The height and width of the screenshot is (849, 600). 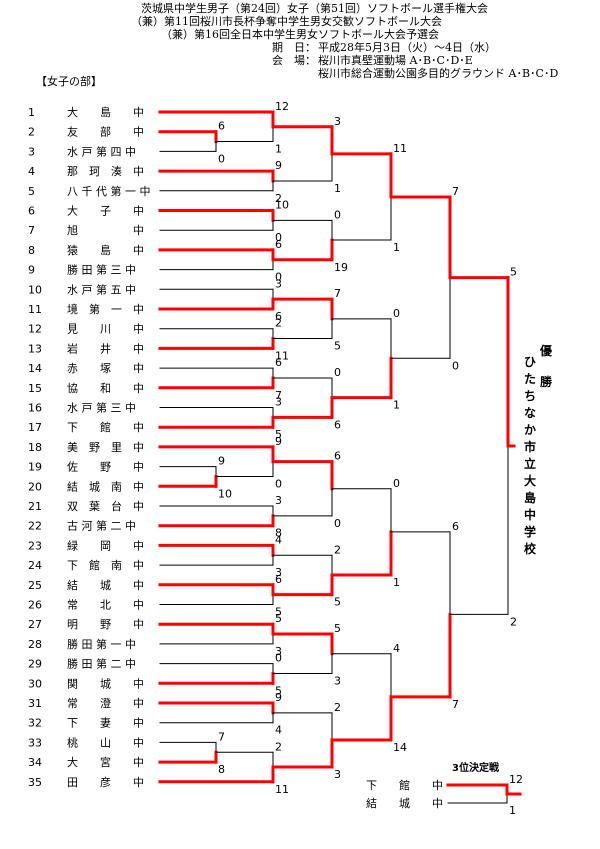 I want to click on team-name: 水 戸 第 三 中, so click(x=101, y=408).